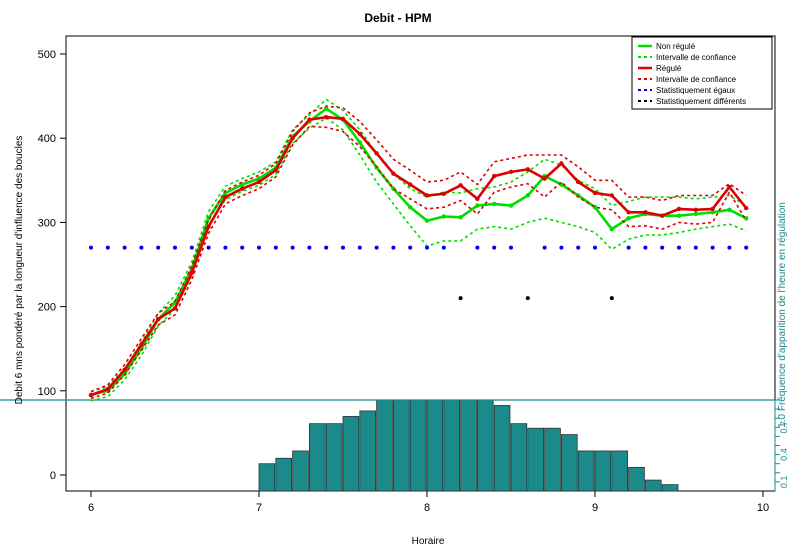 Image resolution: width=794 pixels, height=551 pixels. What do you see at coordinates (784, 482) in the screenshot?
I see `right-tick-label: 0.1` at bounding box center [784, 482].